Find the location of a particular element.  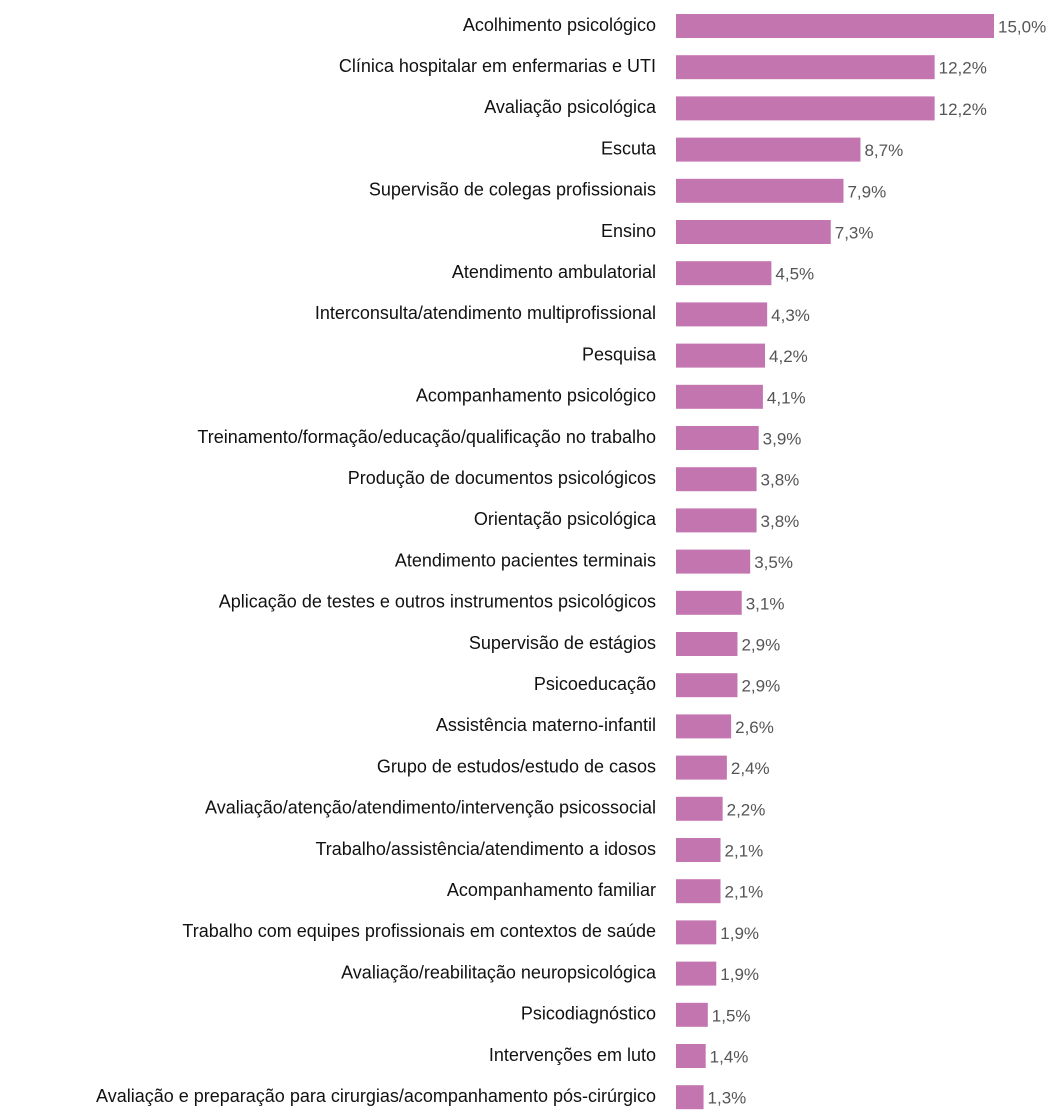

category-label: Ensino is located at coordinates (628, 231).